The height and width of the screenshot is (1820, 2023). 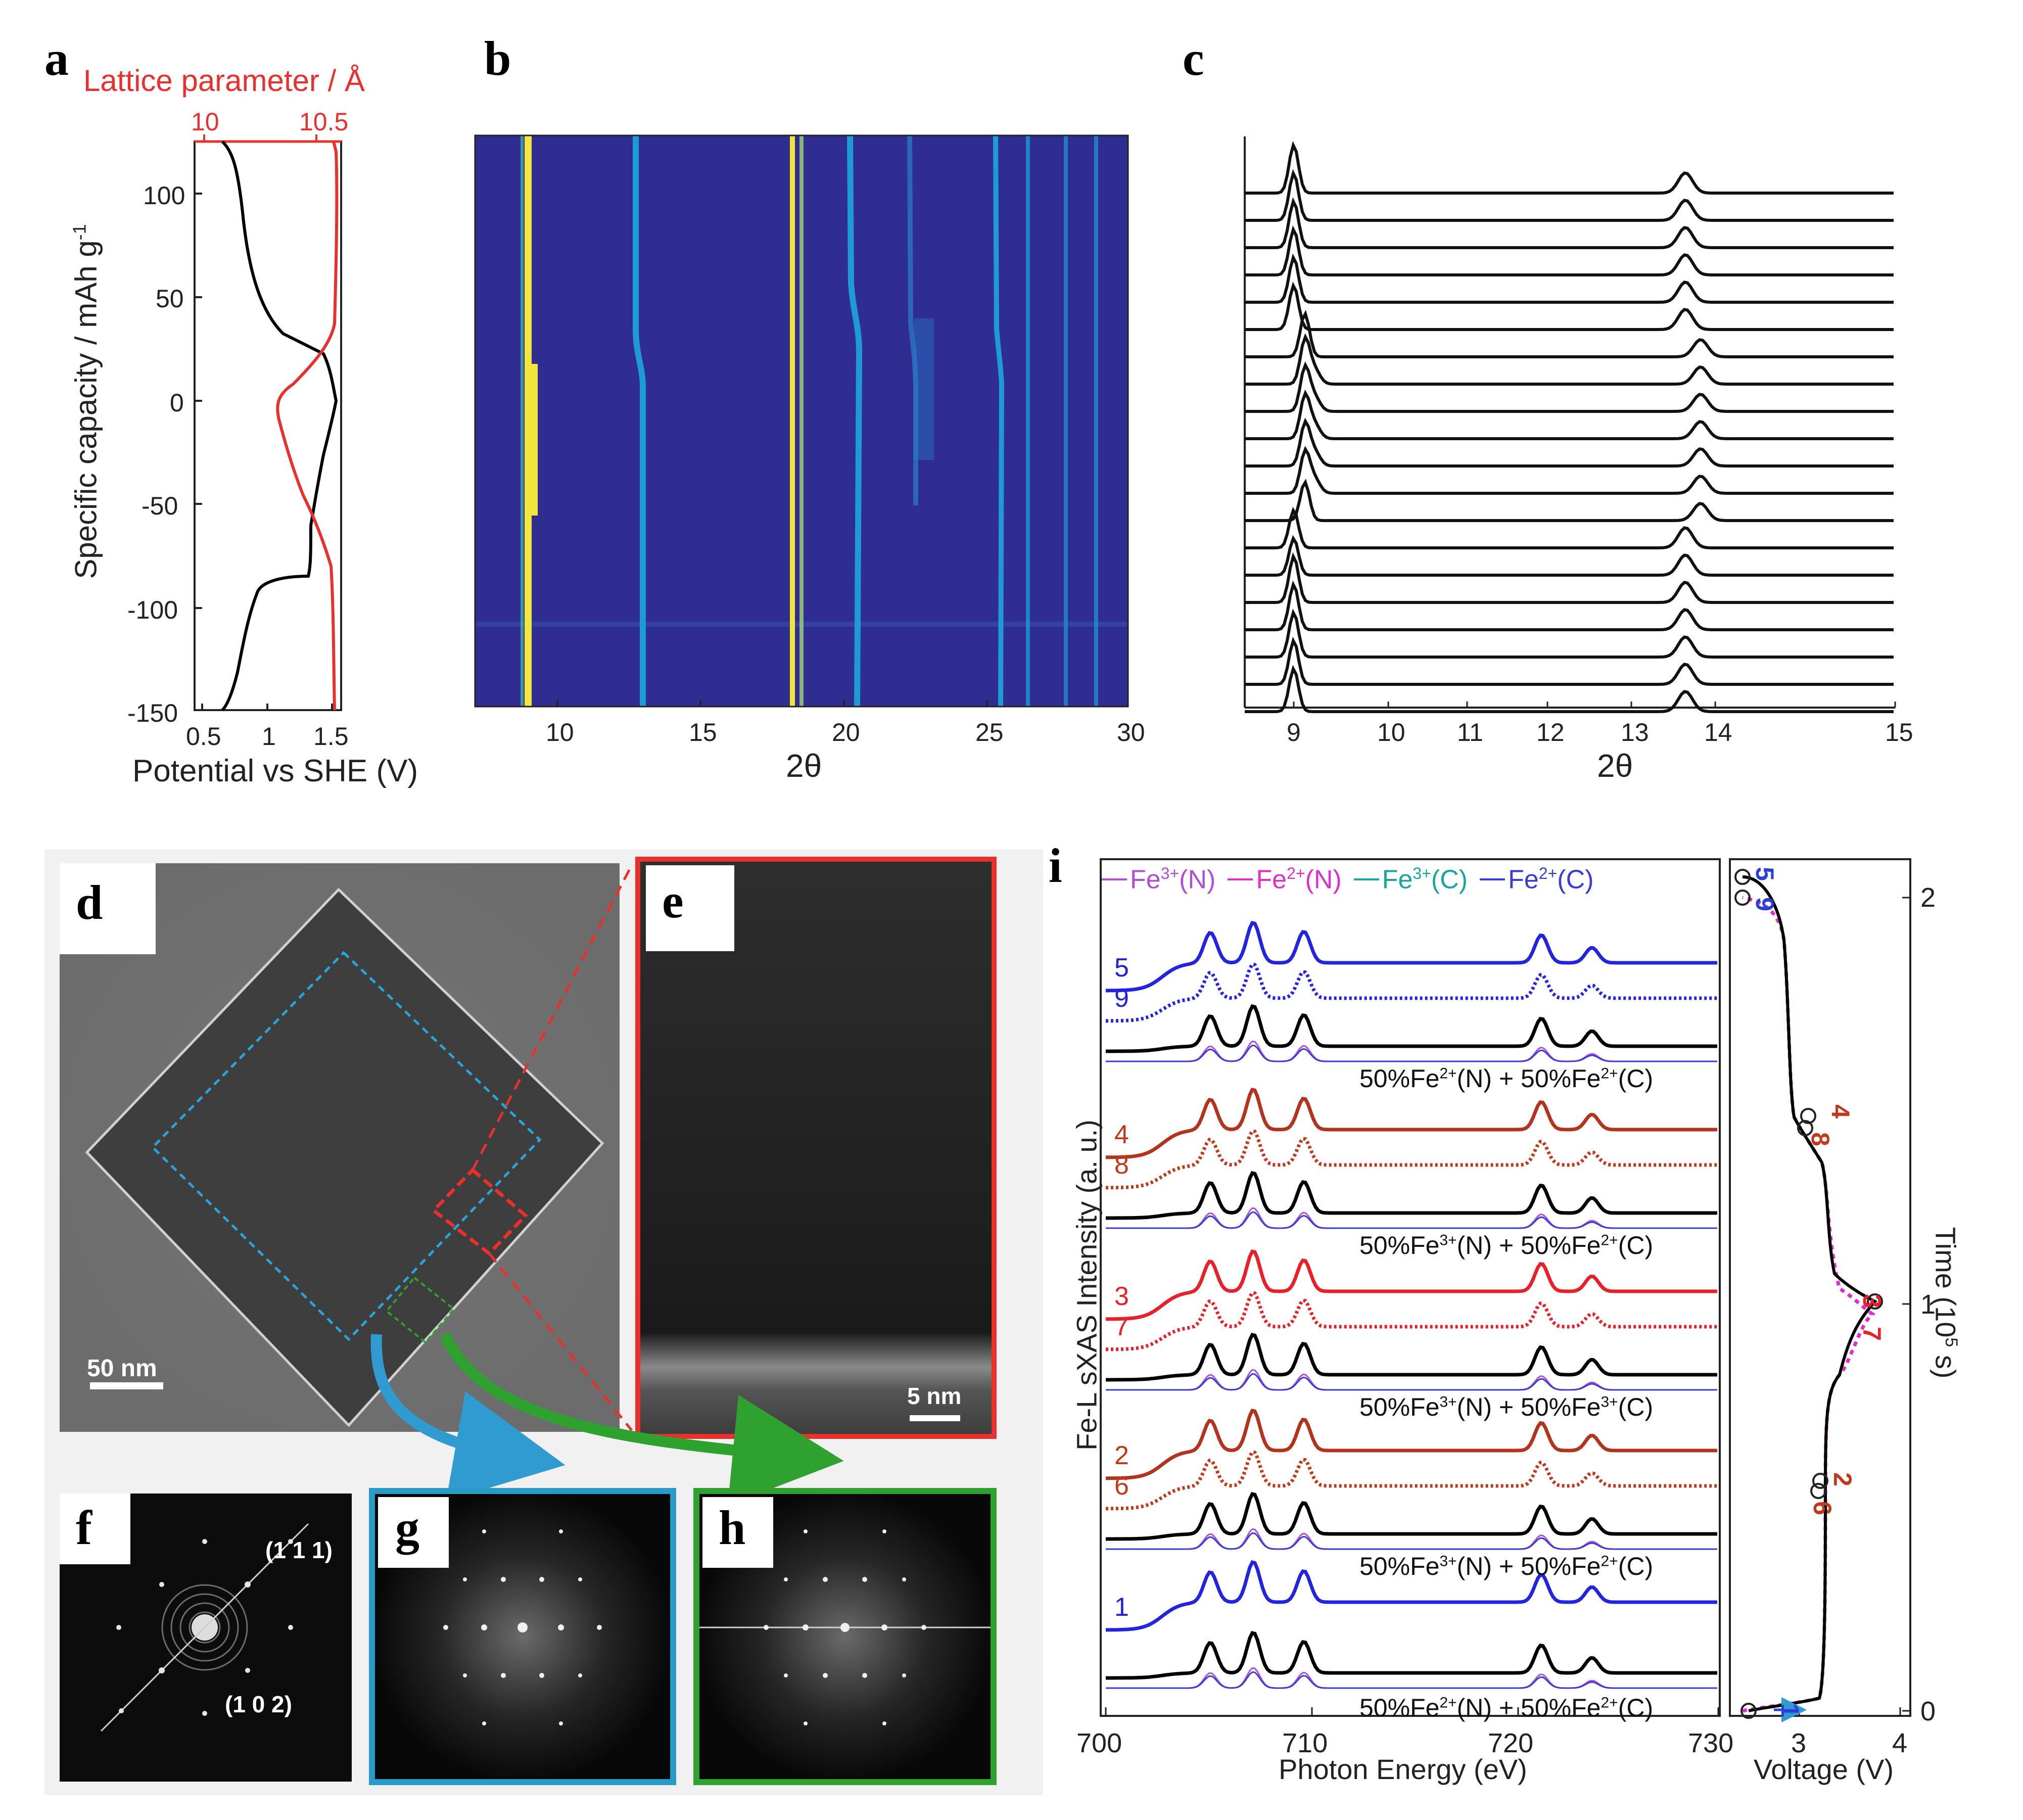 I want to click on panel-i-right-ytick: 1, so click(x=1928, y=1304).